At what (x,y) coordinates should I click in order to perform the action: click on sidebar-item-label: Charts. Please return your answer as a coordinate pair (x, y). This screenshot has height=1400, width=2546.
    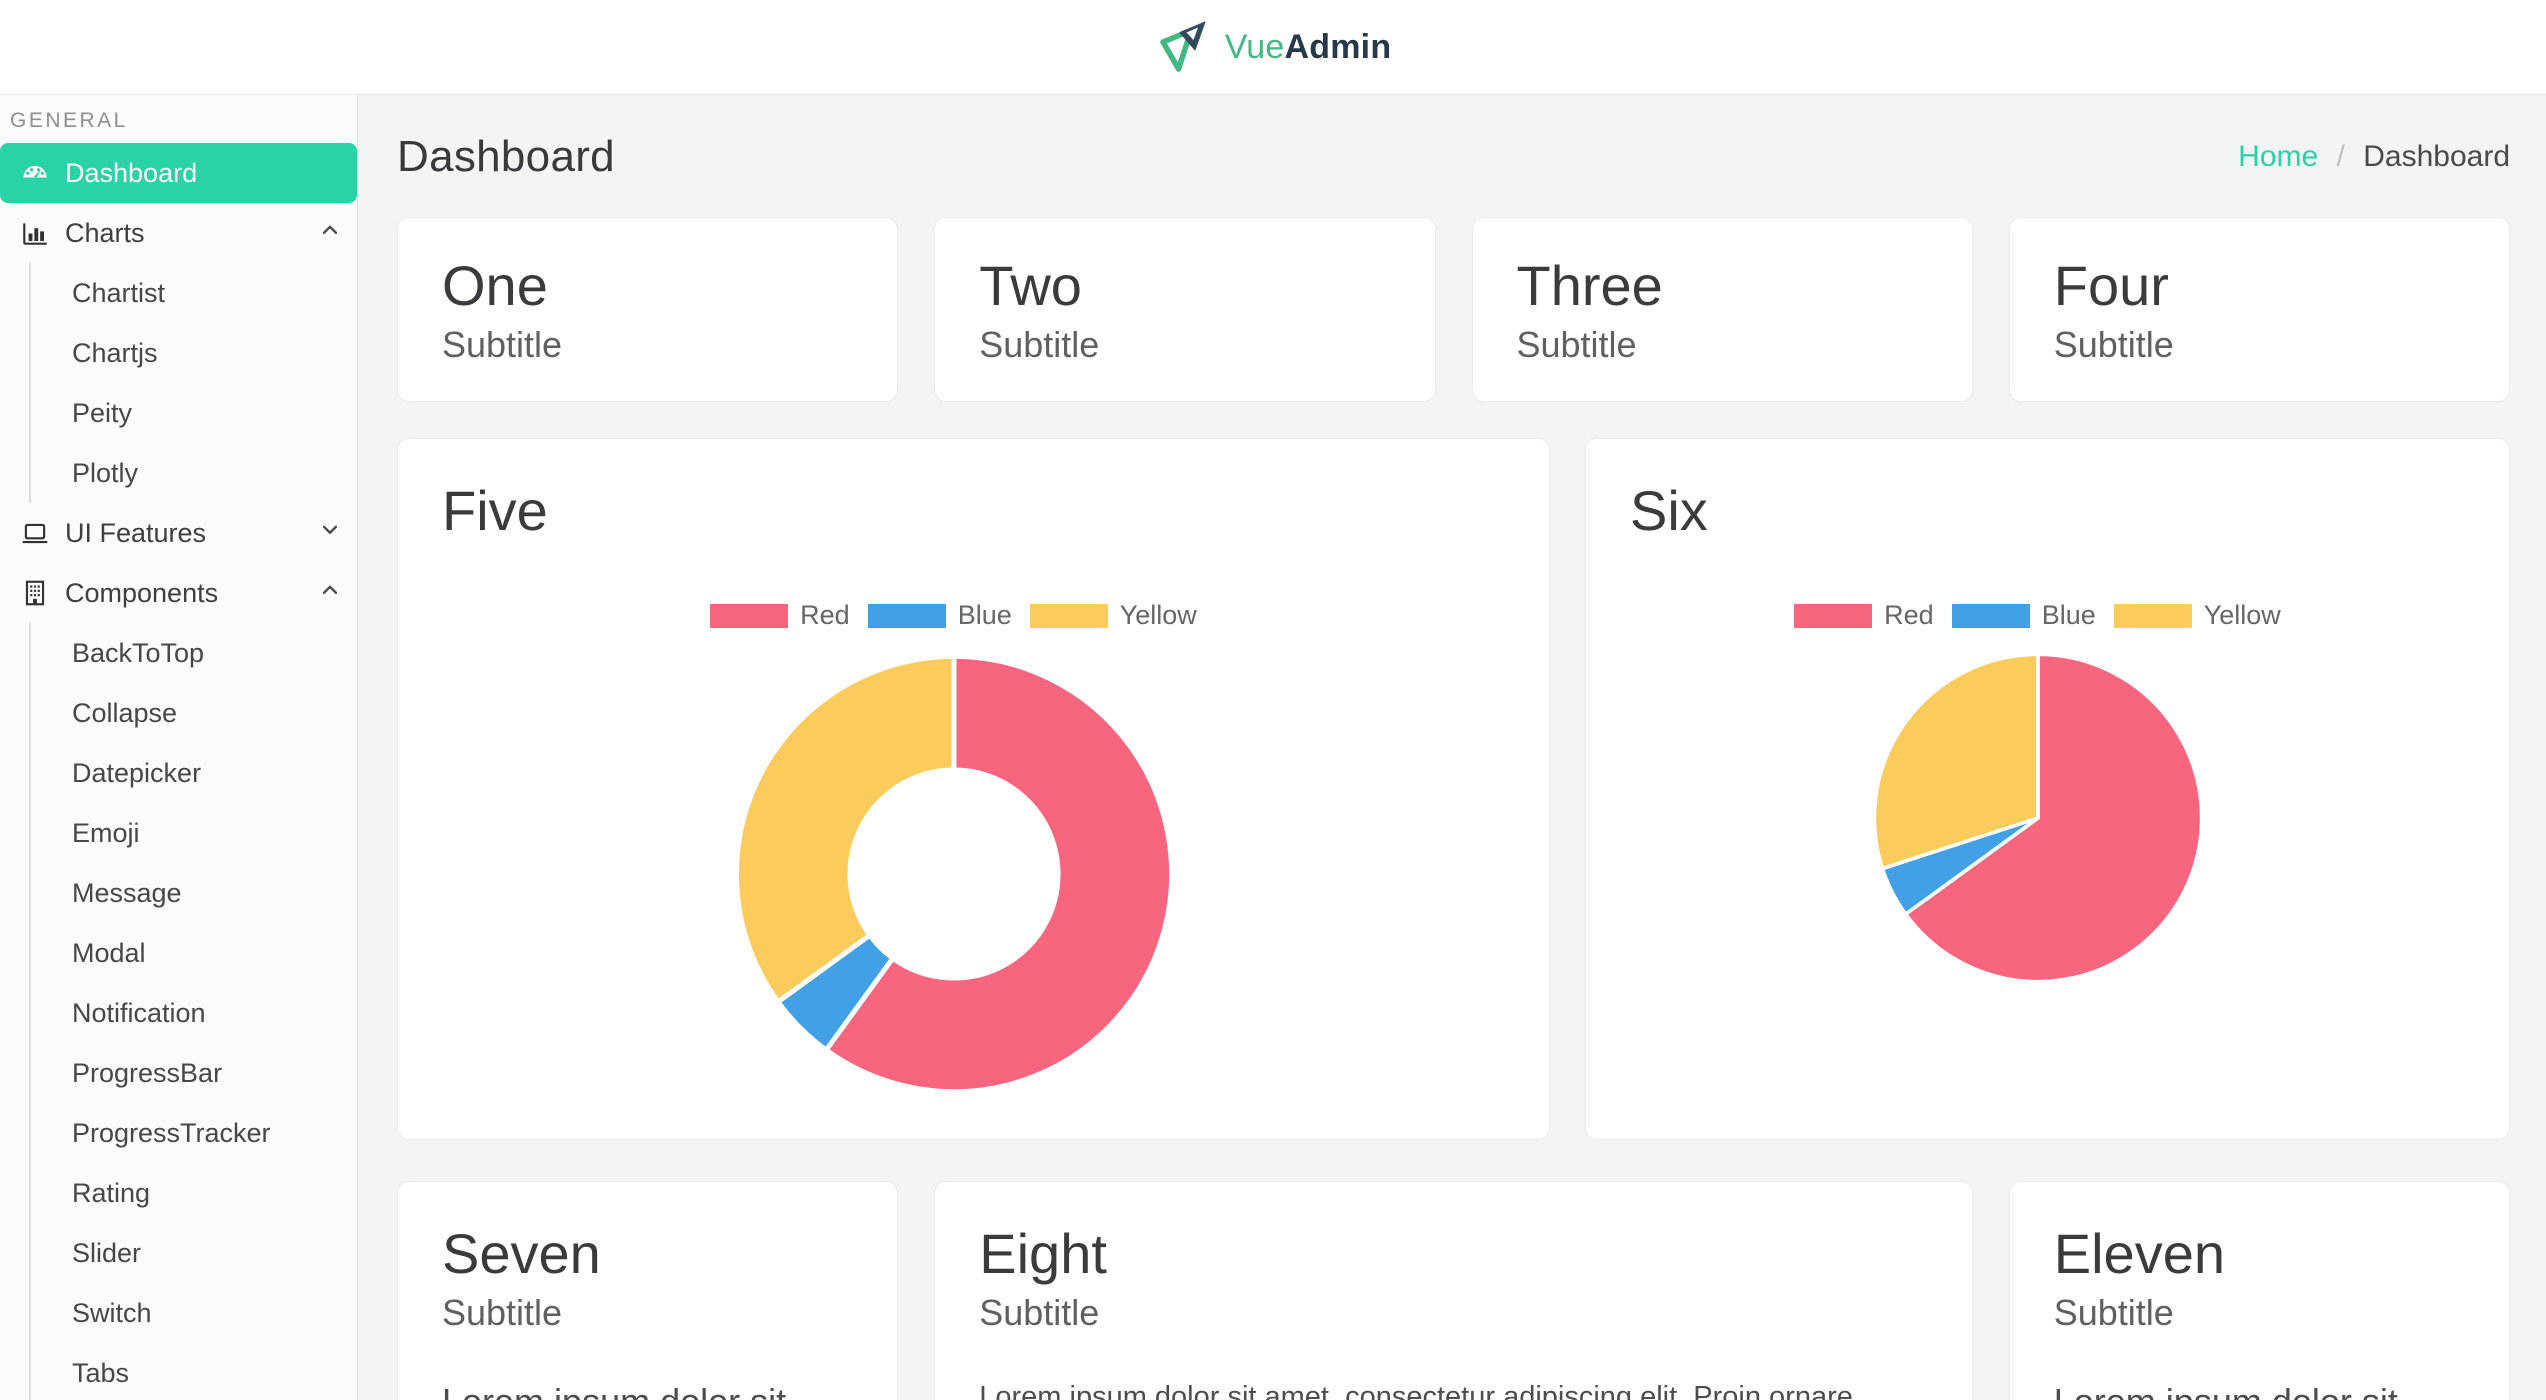
    Looking at the image, I should click on (105, 232).